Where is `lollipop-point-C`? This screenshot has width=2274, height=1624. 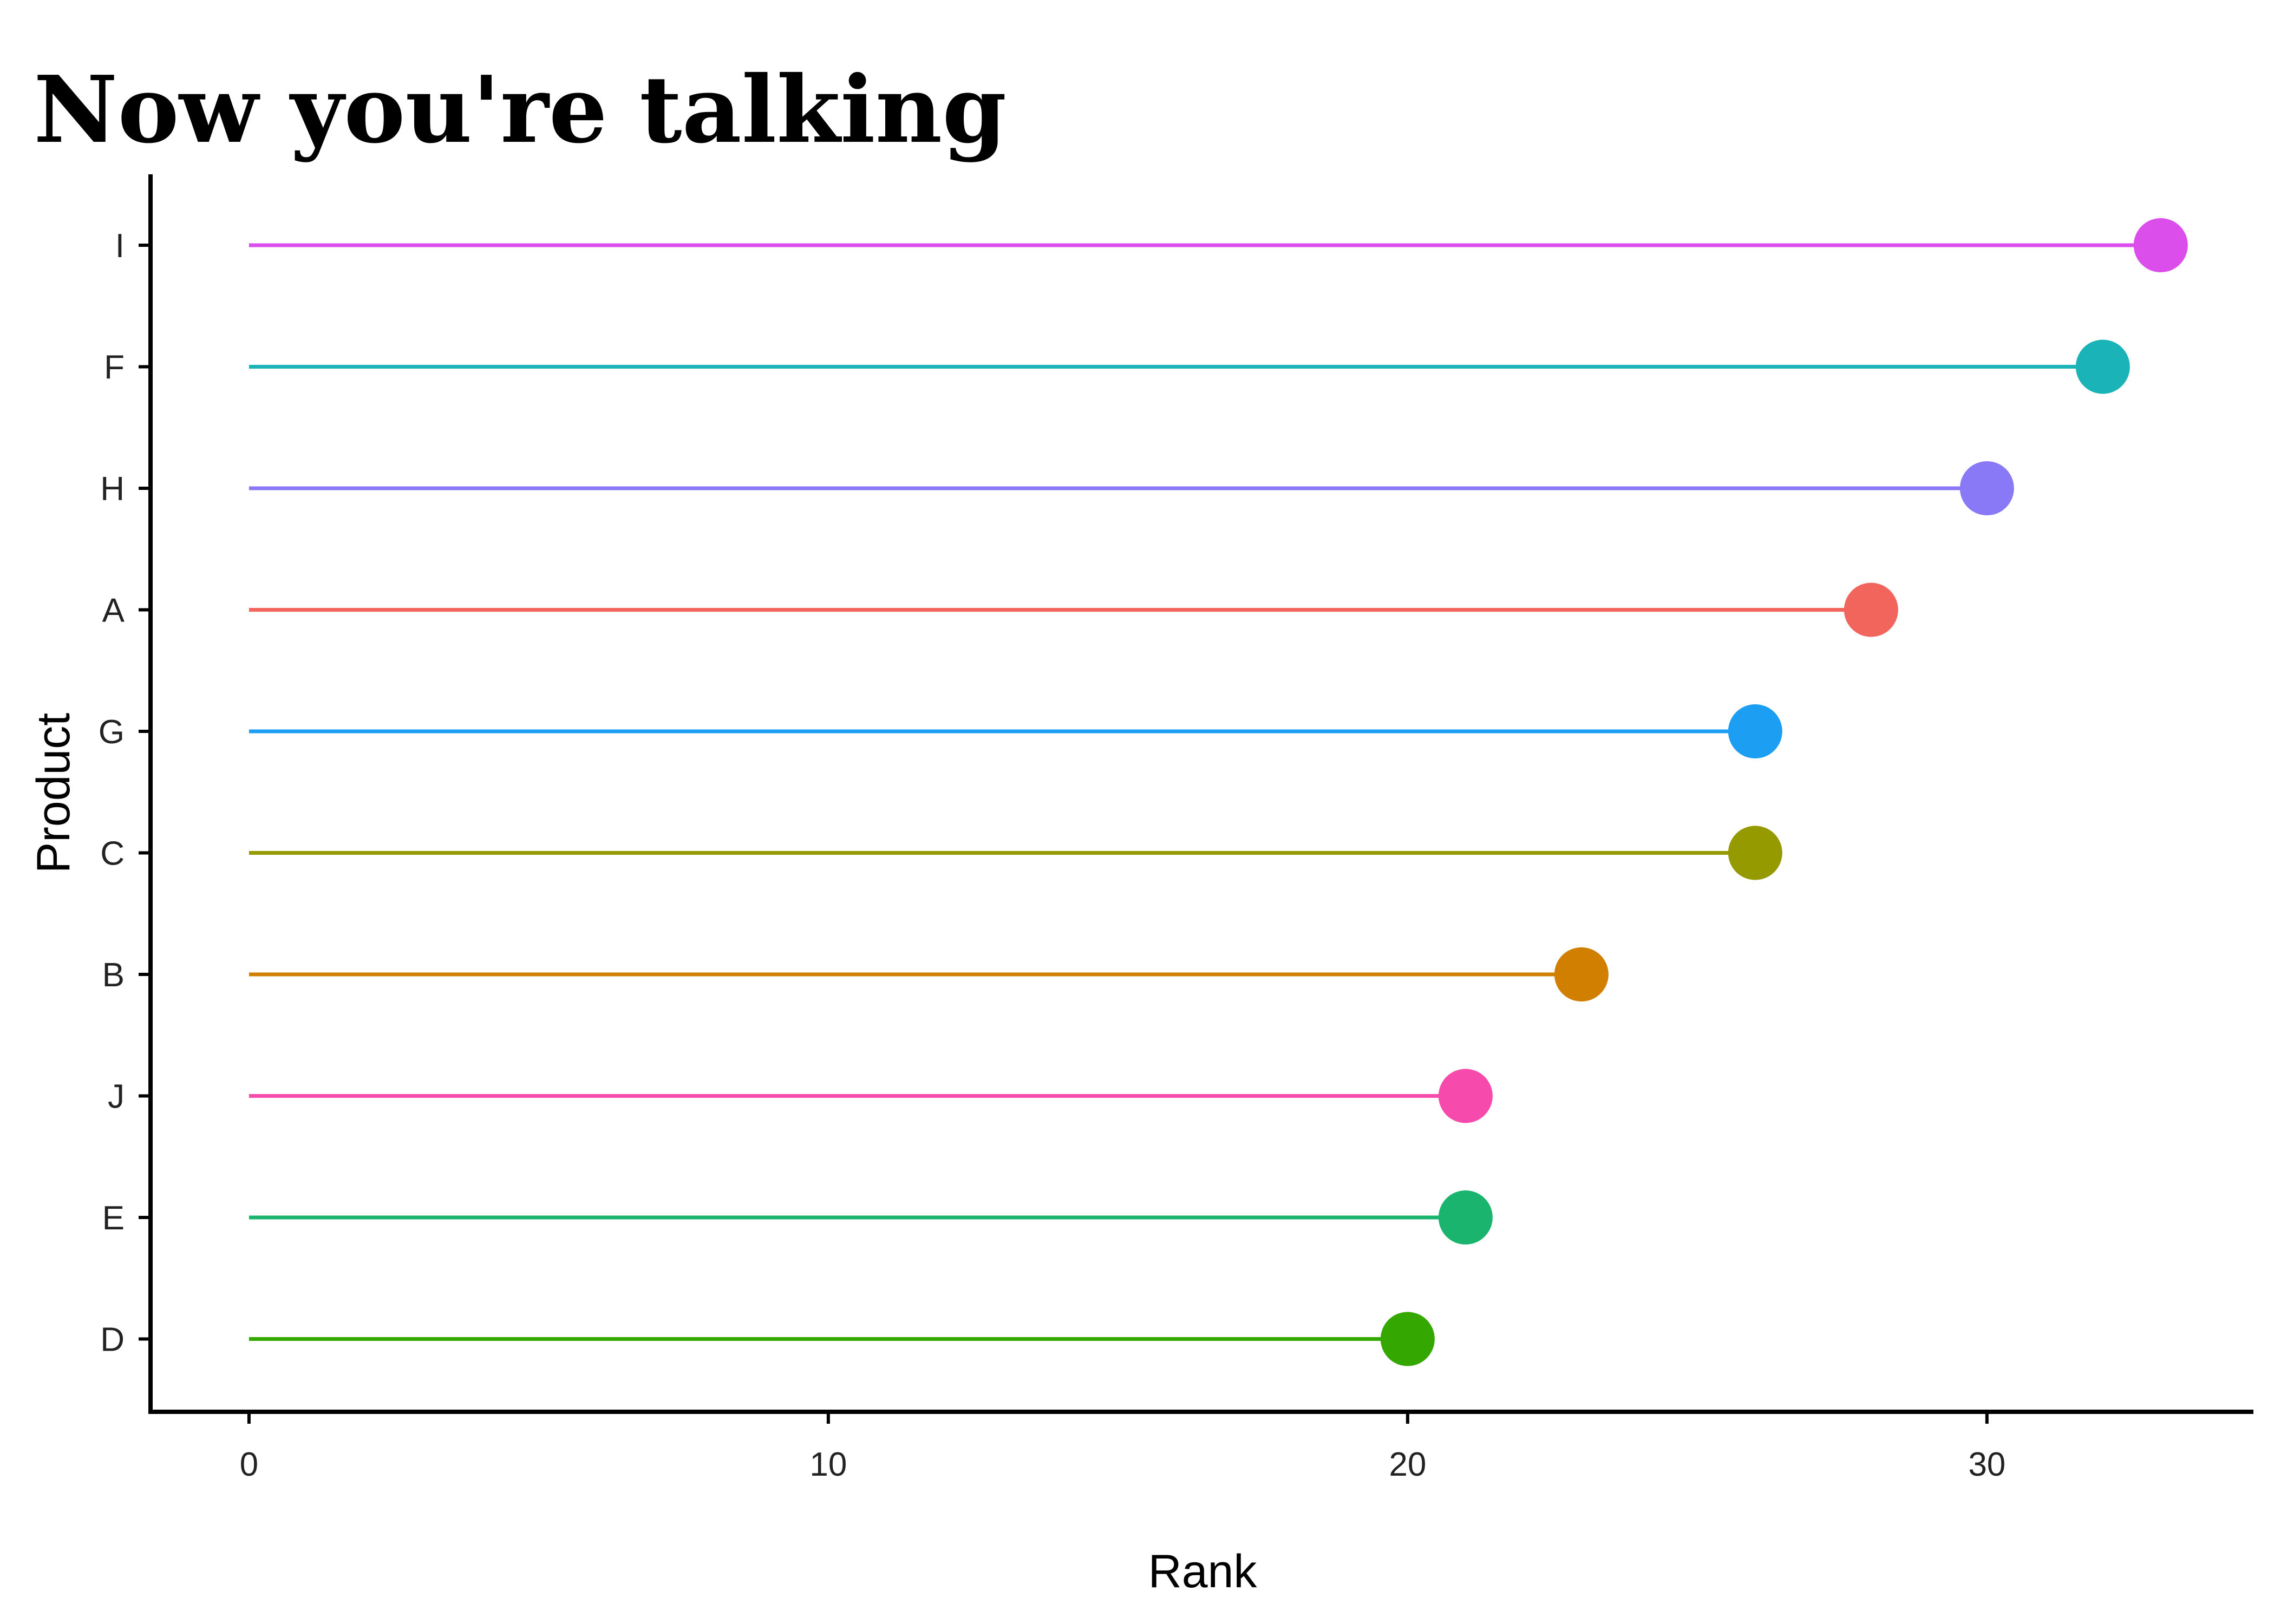 lollipop-point-C is located at coordinates (1755, 853).